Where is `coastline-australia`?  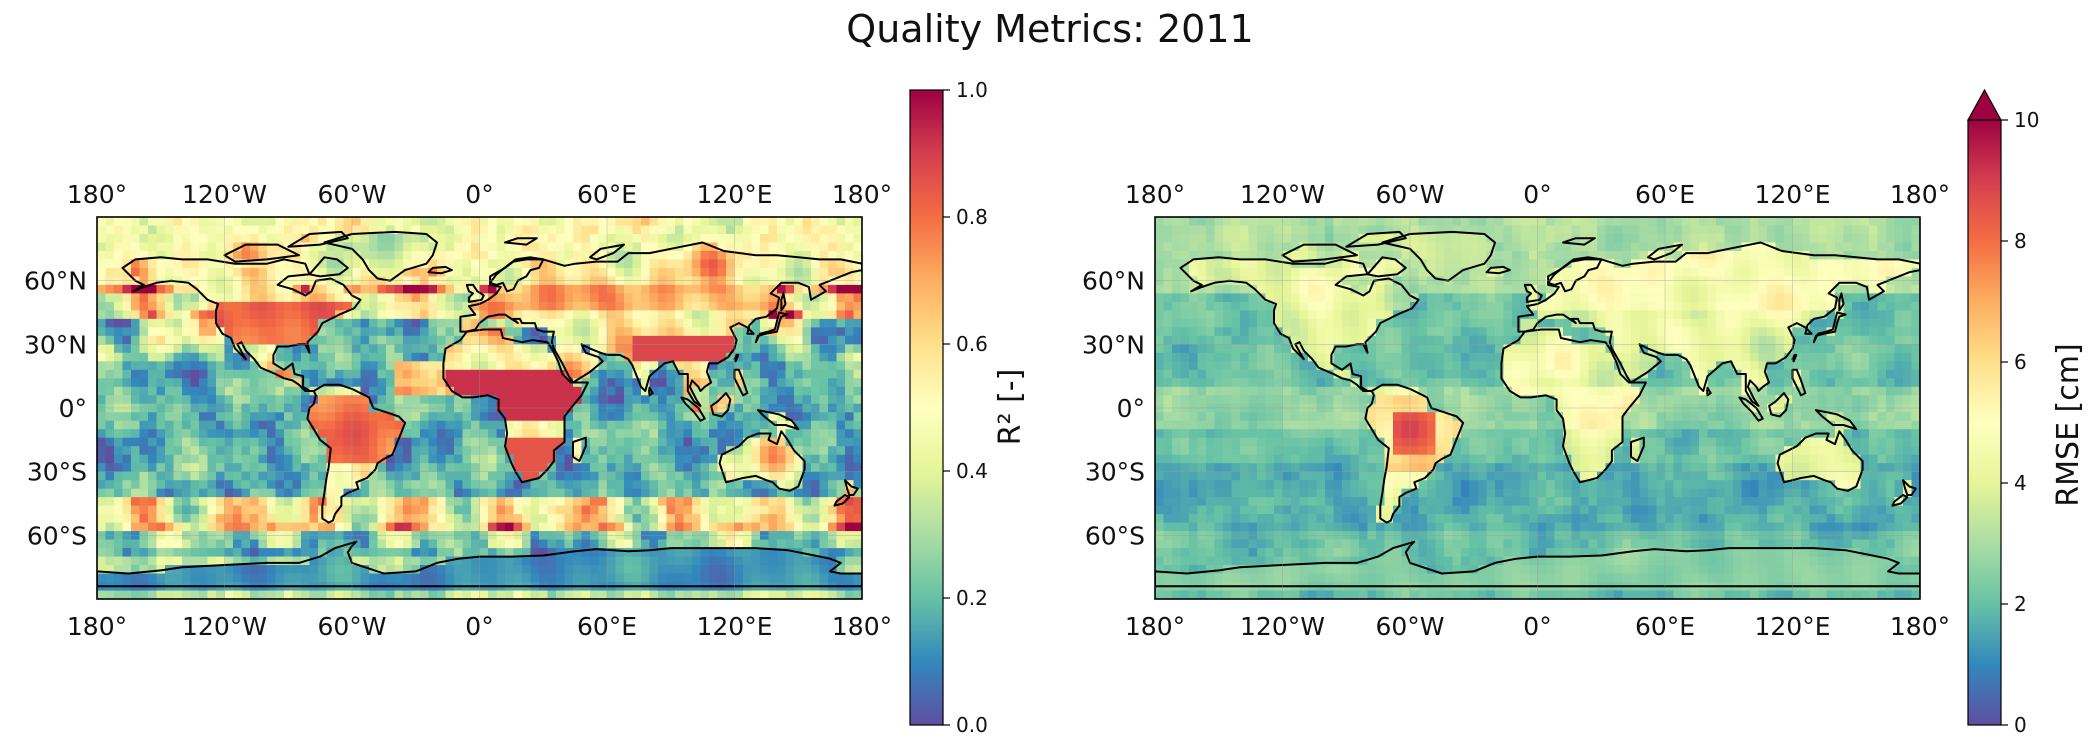
coastline-australia is located at coordinates (1820, 461).